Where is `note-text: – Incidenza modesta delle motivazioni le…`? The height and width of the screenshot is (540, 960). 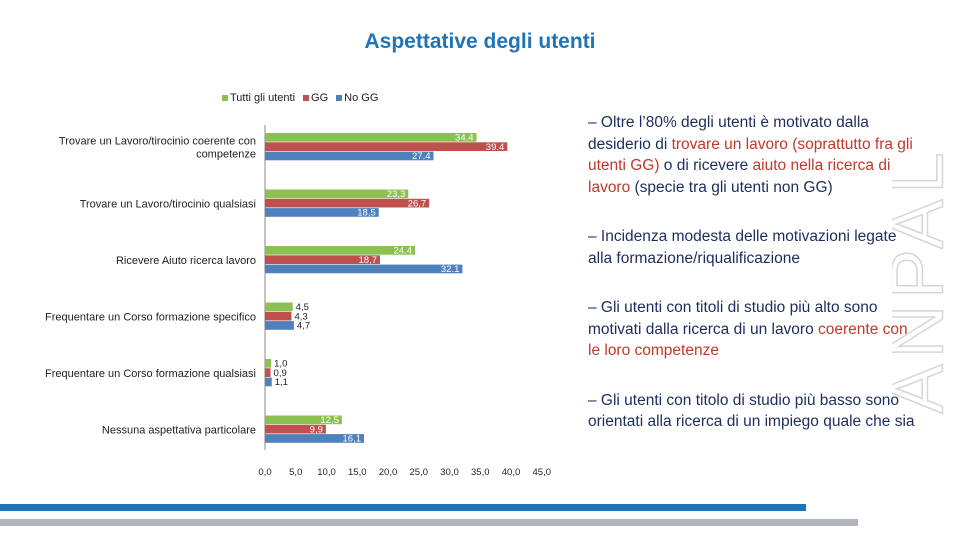
note-text: – Incidenza modesta delle motivazioni le… is located at coordinates (742, 247).